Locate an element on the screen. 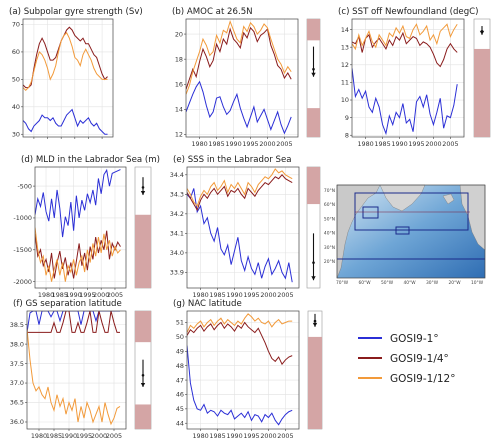  map-lon-label: 20°W is located at coordinates (454, 283).